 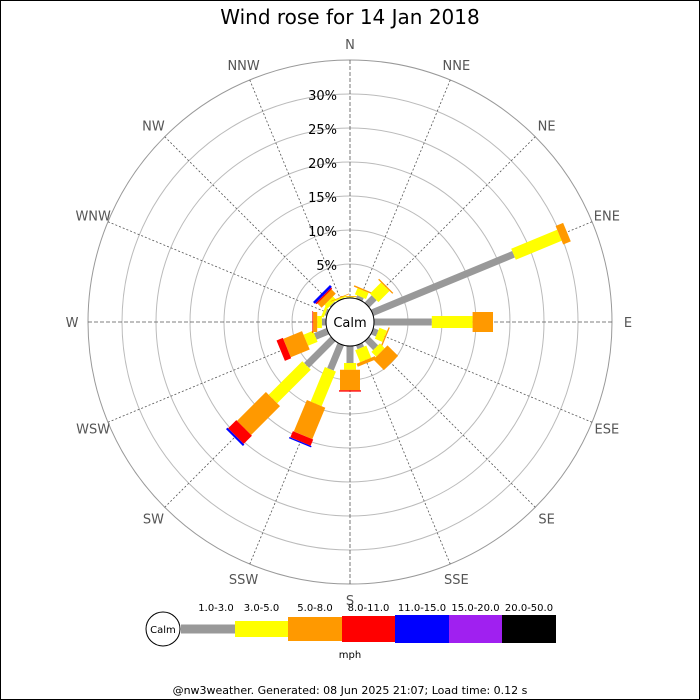 What do you see at coordinates (243, 66) in the screenshot?
I see `dir-label-NNW: NNW` at bounding box center [243, 66].